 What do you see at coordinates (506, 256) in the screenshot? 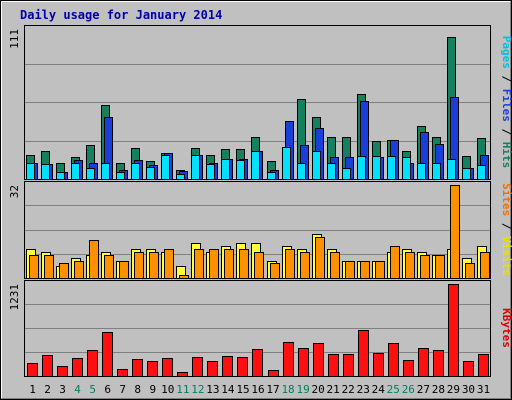
I see `visits-legend-part: Visits` at bounding box center [506, 256].